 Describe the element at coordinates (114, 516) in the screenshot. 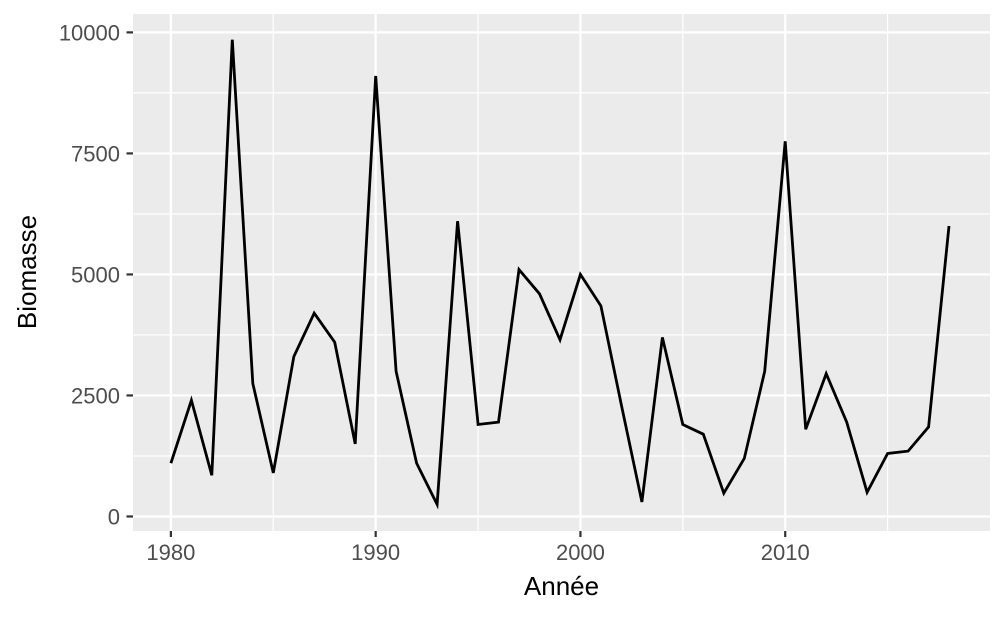

I see `y-tick-label: 0` at that location.